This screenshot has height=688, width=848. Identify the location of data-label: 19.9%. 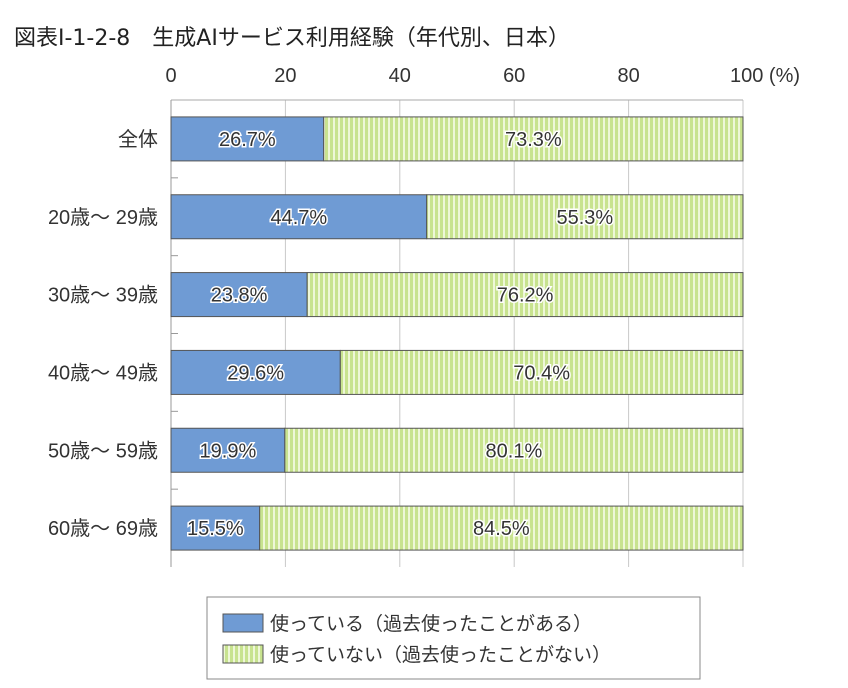
(228, 451).